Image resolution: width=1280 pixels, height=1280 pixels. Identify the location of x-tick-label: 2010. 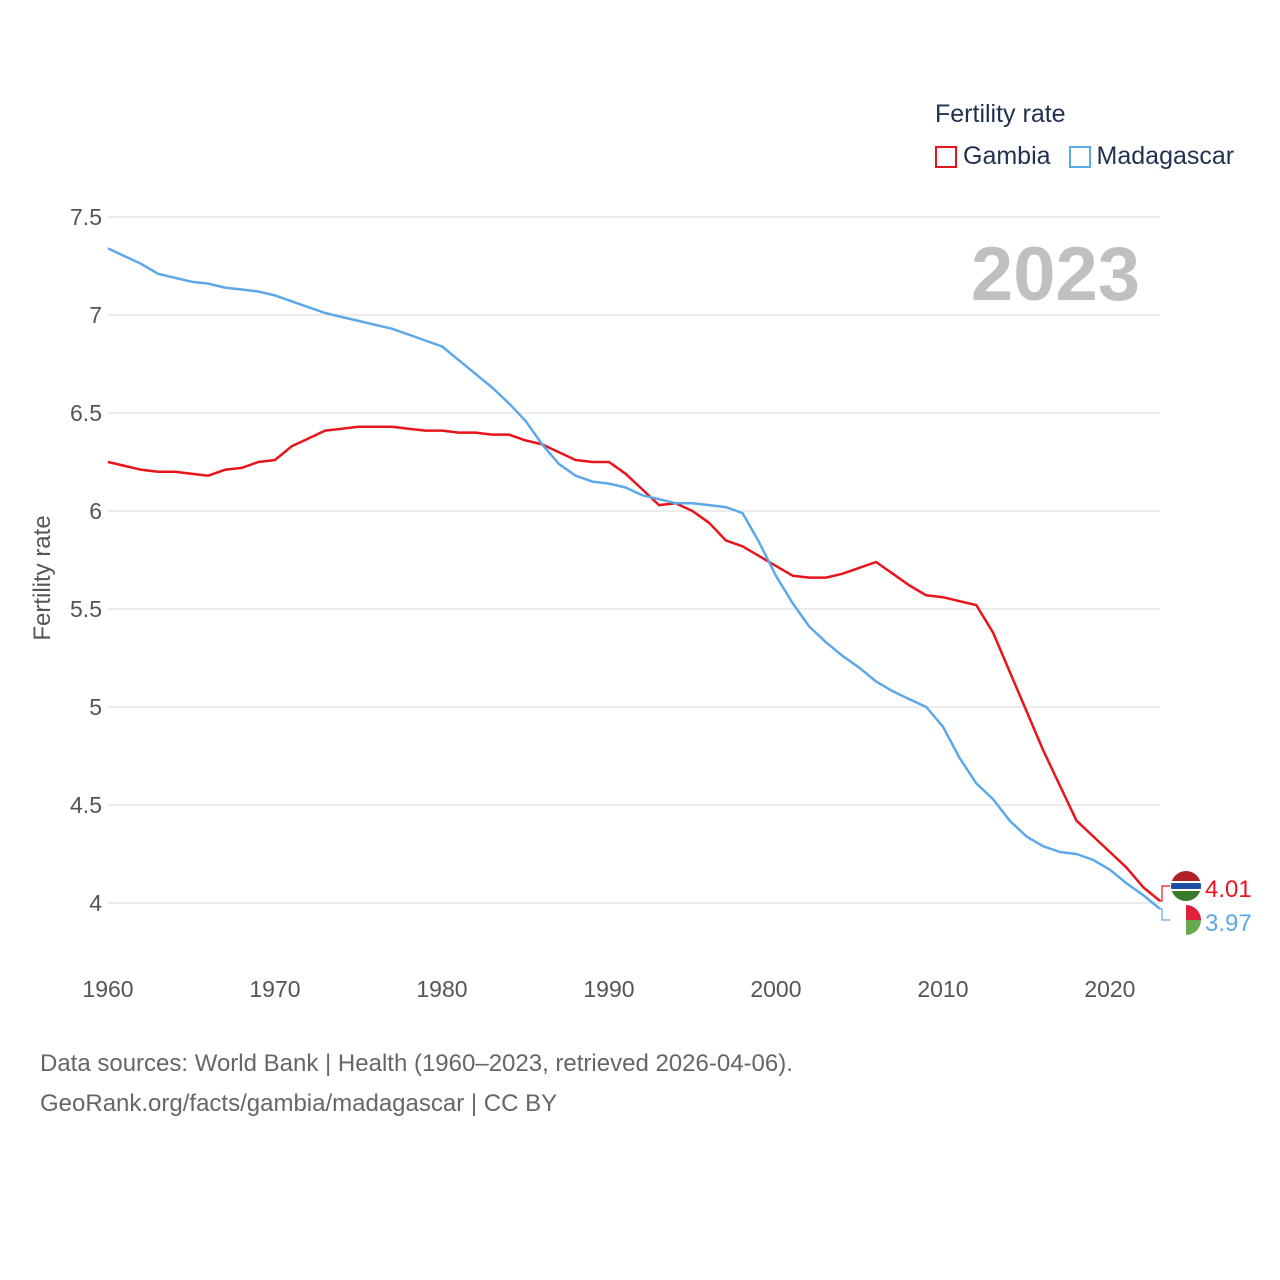
(942, 989).